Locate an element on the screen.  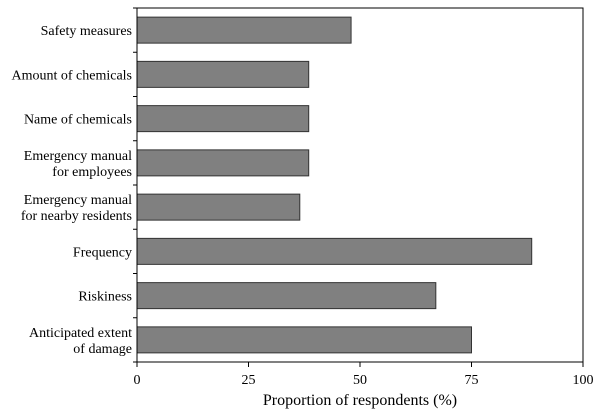
x-tick-label: 75 is located at coordinates (472, 380).